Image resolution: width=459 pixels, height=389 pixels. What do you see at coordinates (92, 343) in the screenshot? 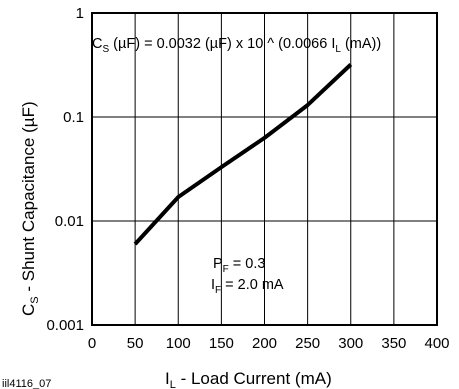
I see `x-tick-label: 0` at bounding box center [92, 343].